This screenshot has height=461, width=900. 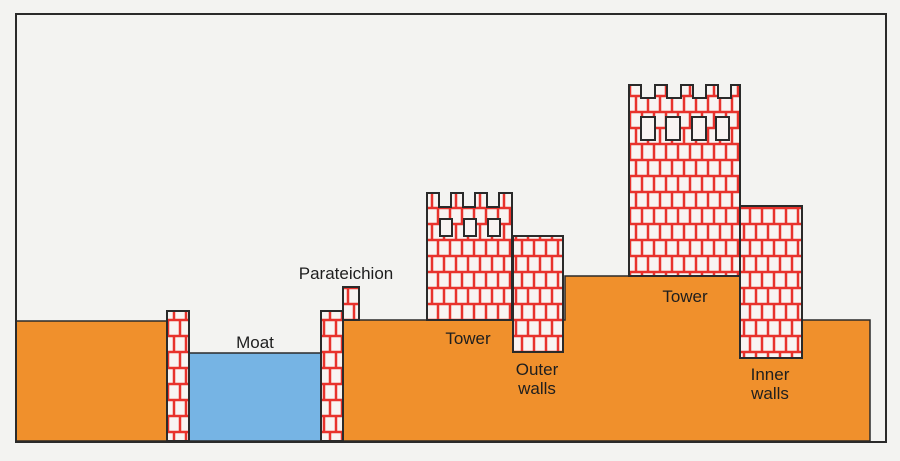 What do you see at coordinates (468, 338) in the screenshot?
I see `label-outer-tower: Tower` at bounding box center [468, 338].